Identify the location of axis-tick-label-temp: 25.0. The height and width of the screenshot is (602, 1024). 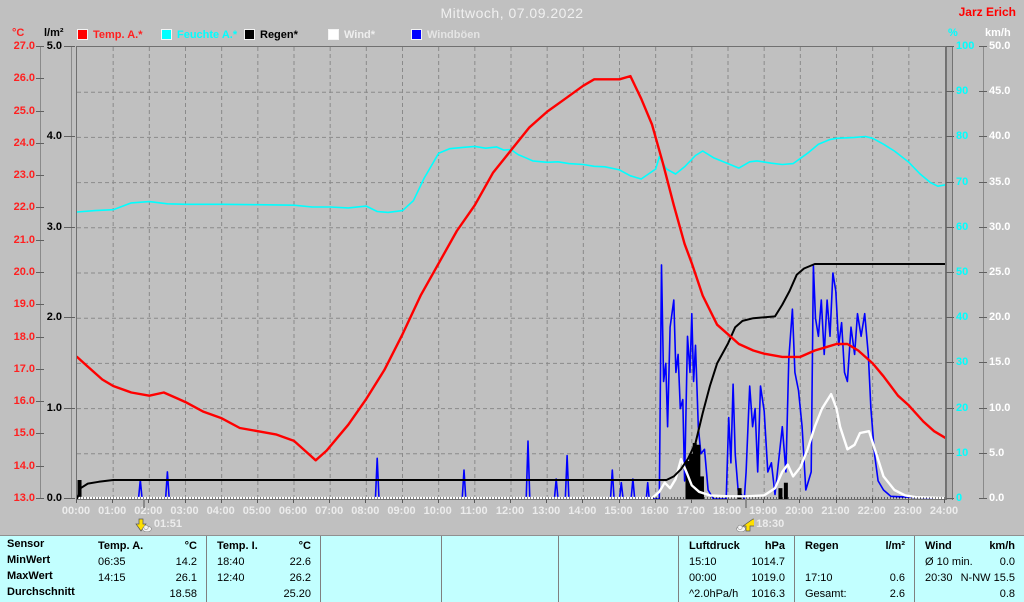
(24, 110).